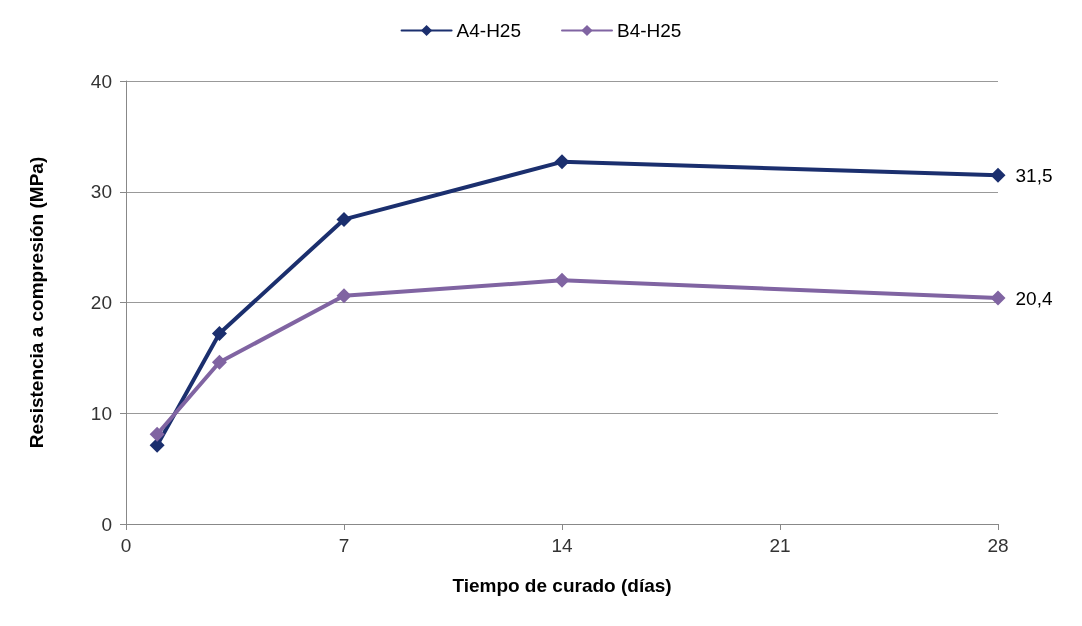 The height and width of the screenshot is (626, 1082). Describe the element at coordinates (562, 545) in the screenshot. I see `x-tick-label: 14` at that location.